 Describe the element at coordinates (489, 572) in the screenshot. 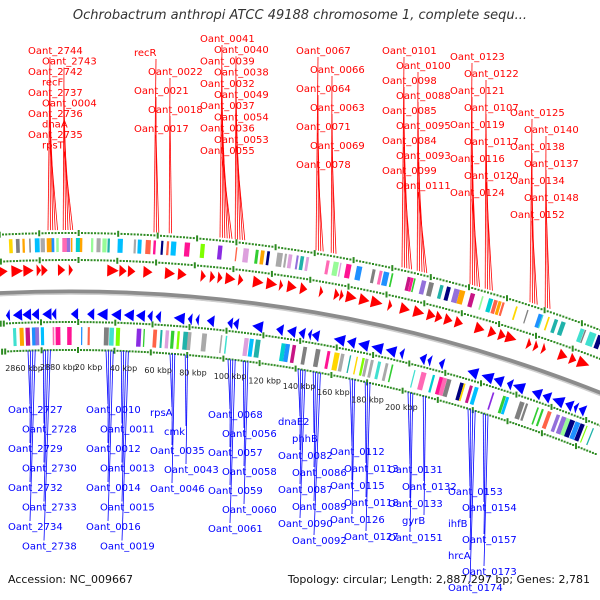

I see `gene-label-minus: Oant_0173` at that location.